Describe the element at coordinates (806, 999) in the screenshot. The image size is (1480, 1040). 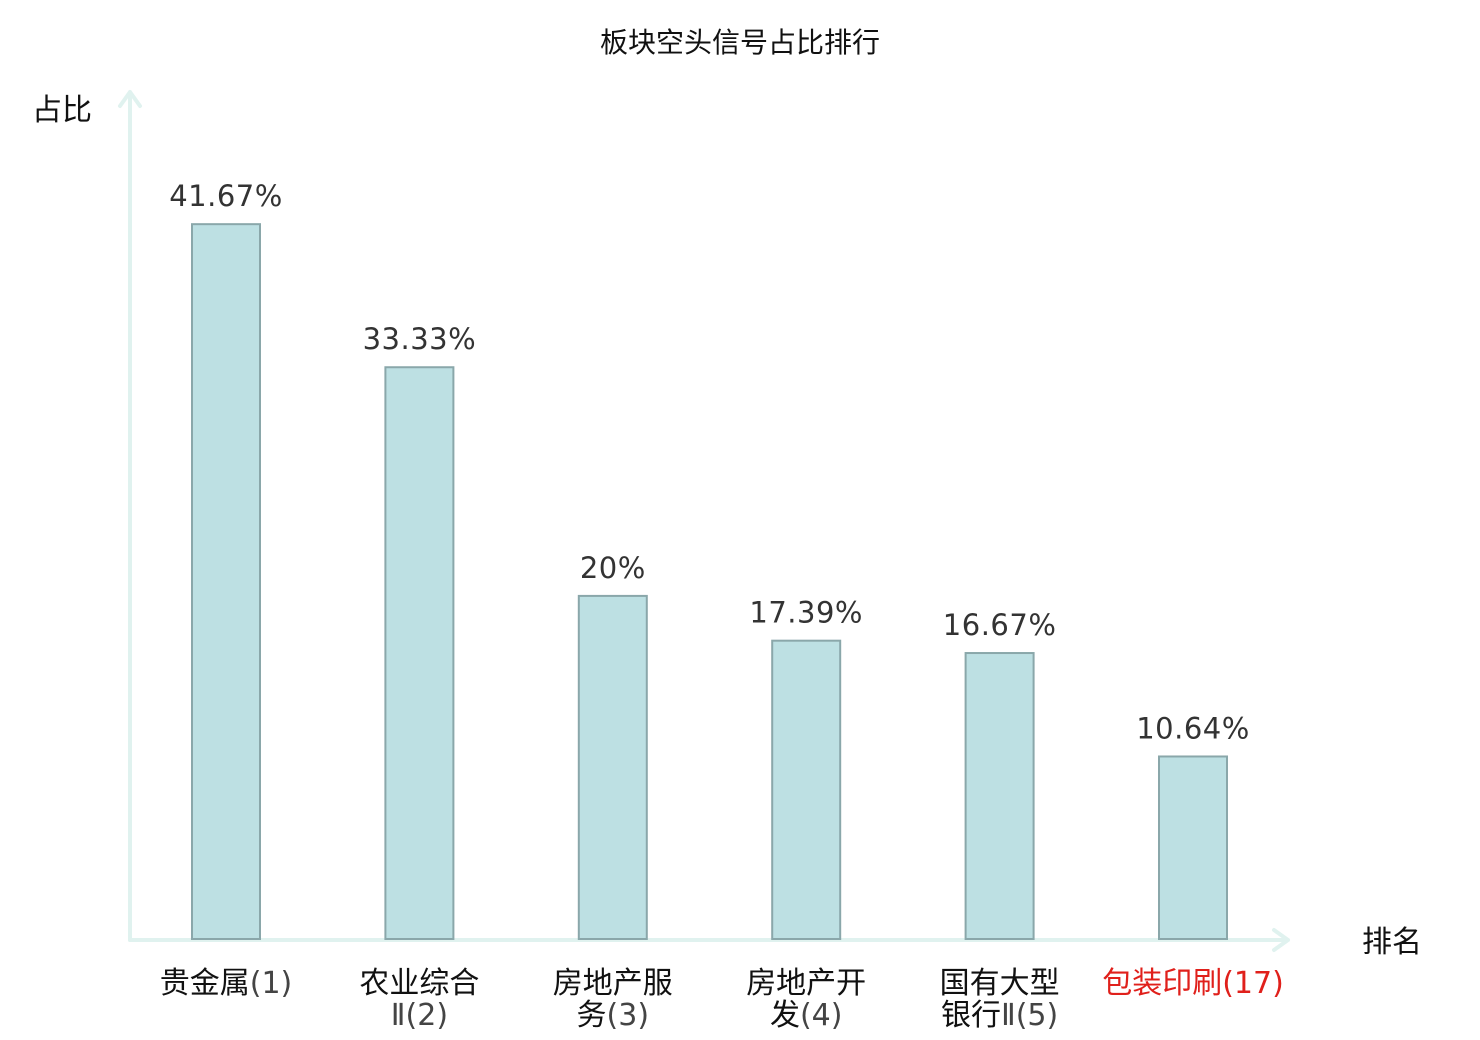
I see `x-tick-label: 房地产开发(4)` at that location.